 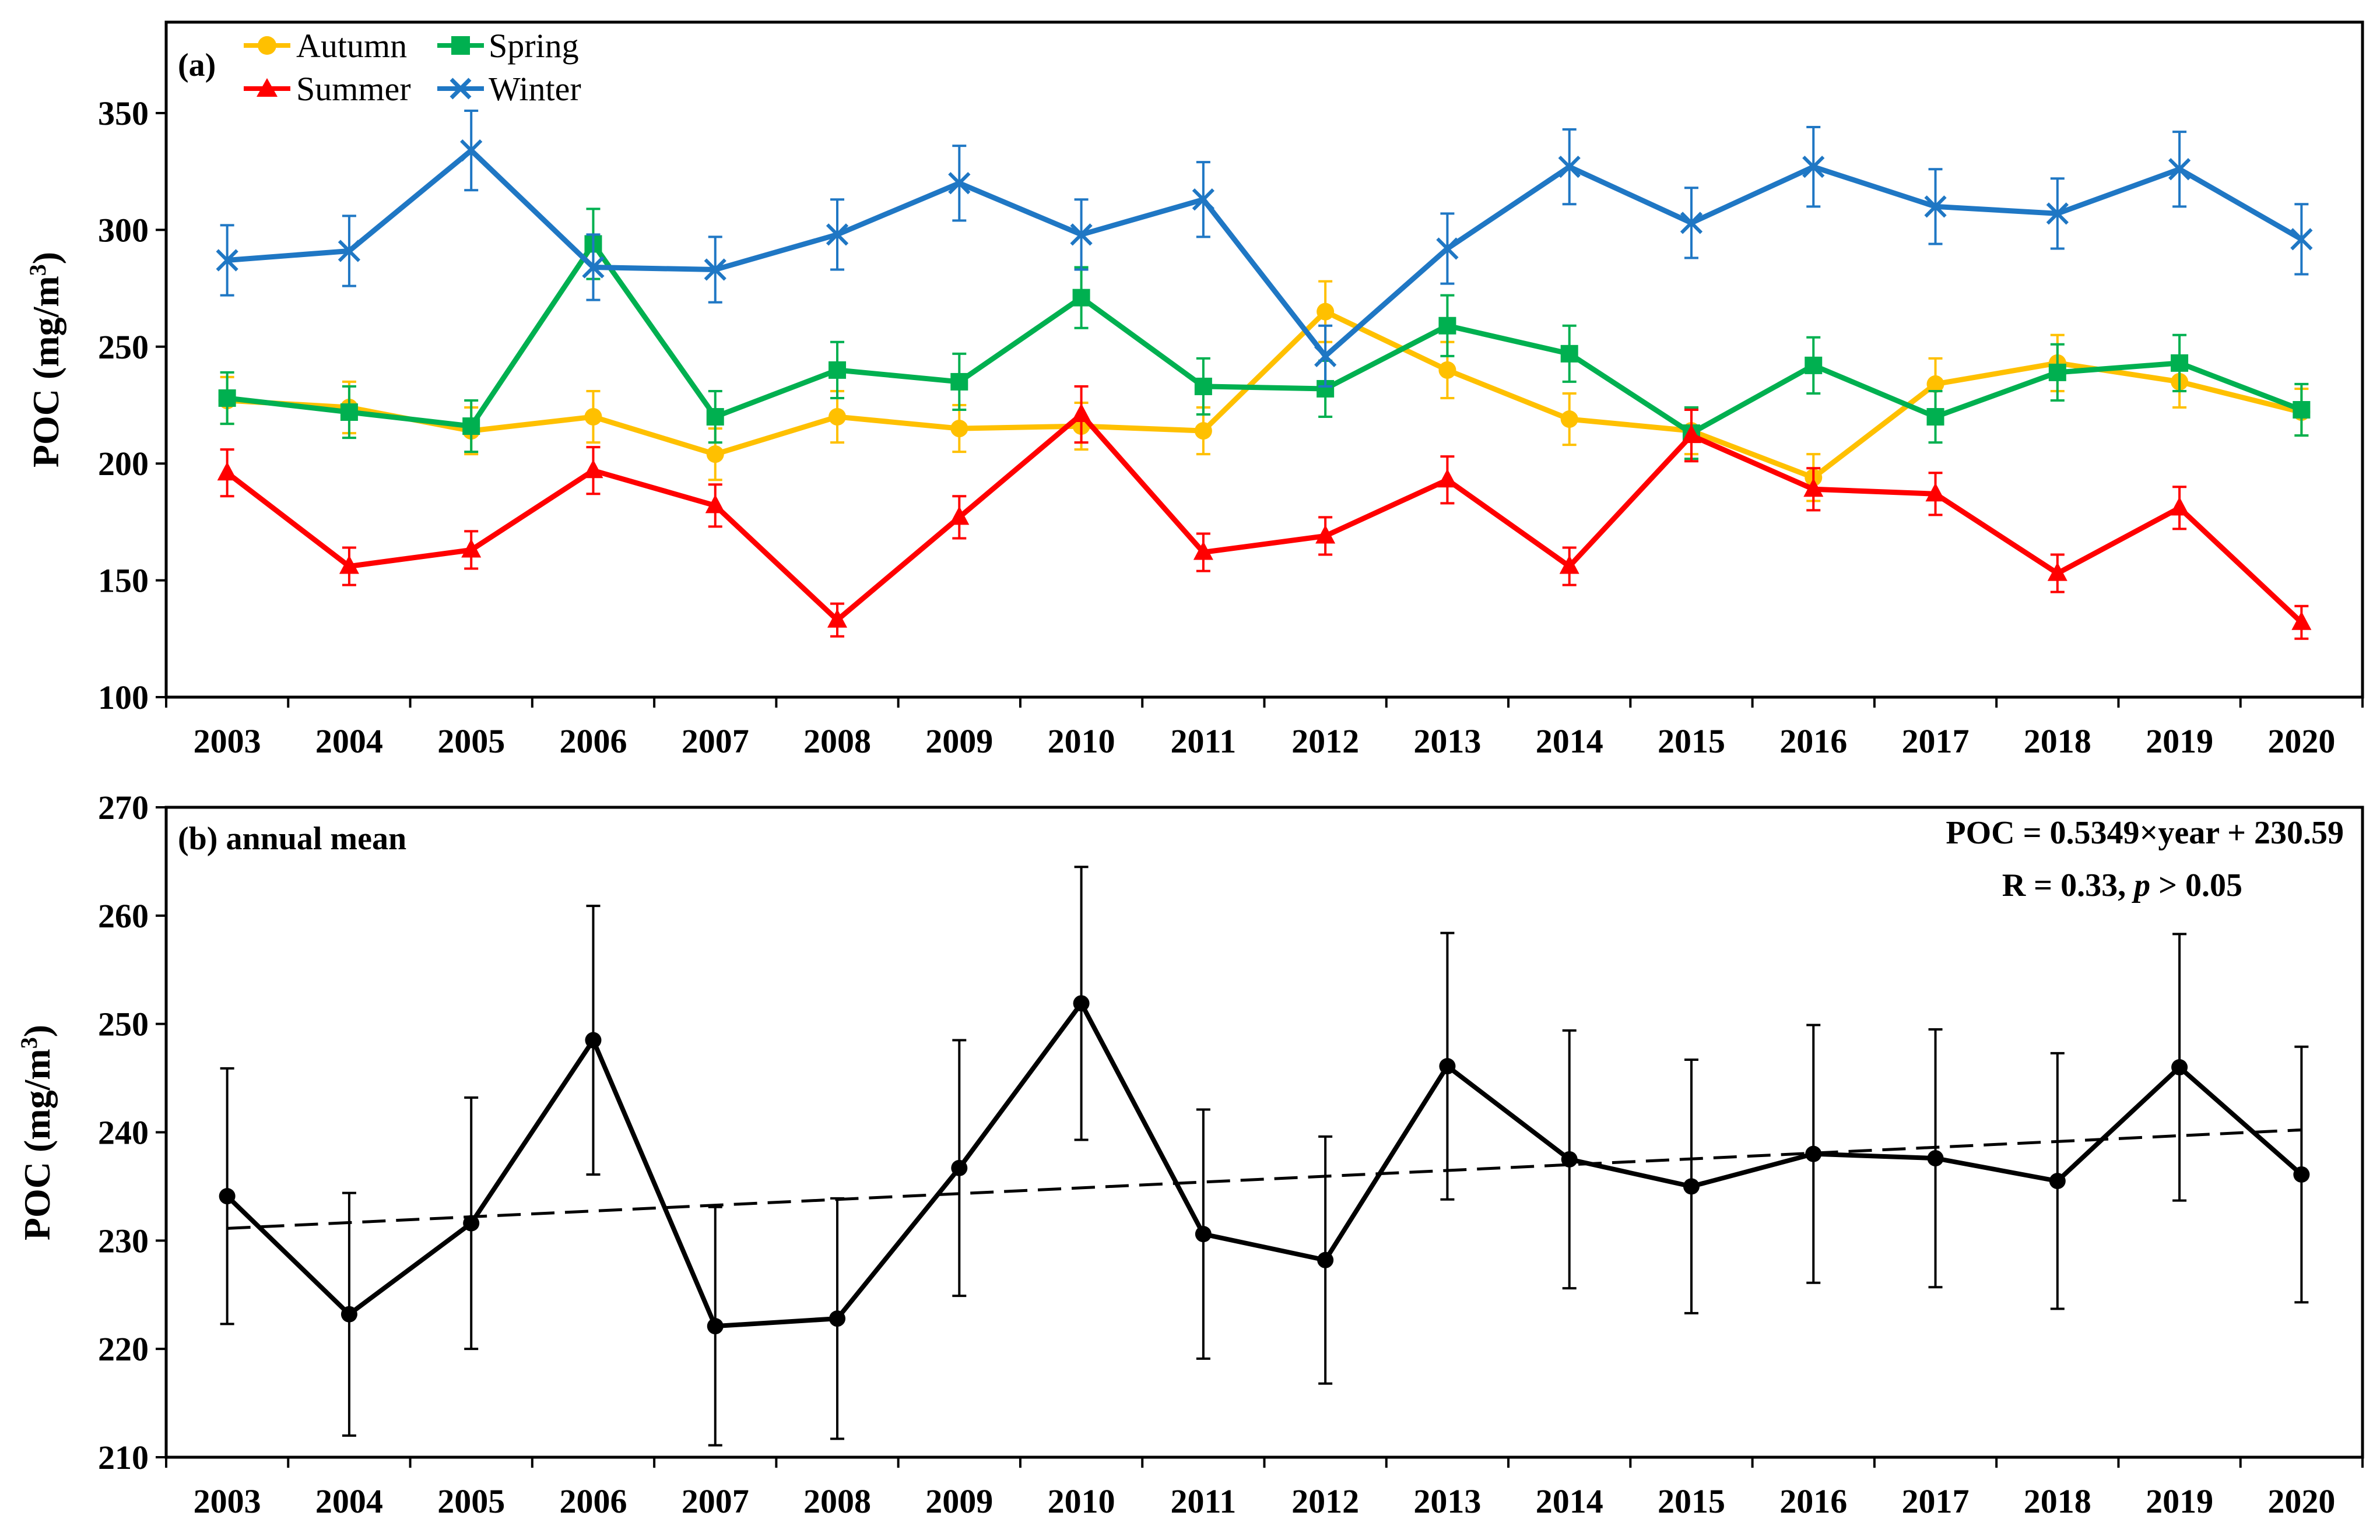 I want to click on y-tick-label: 260, so click(x=123, y=916).